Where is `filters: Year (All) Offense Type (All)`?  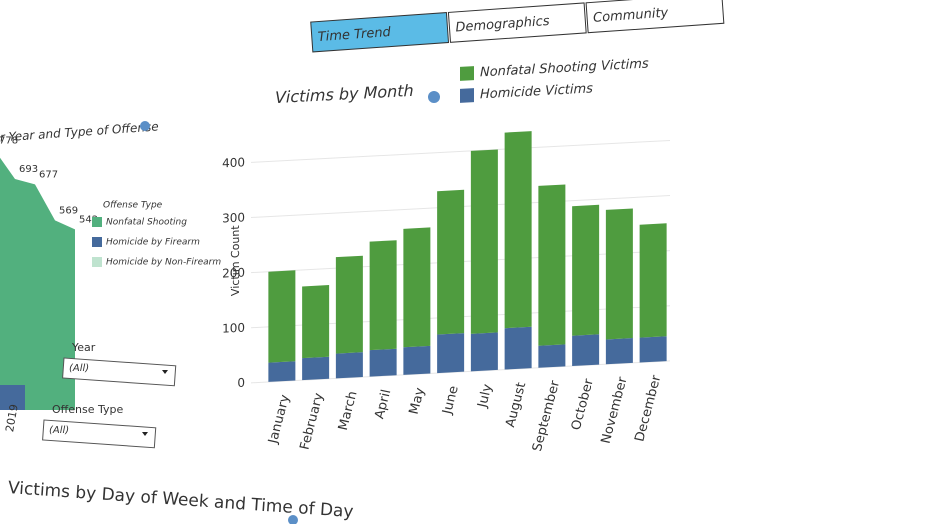
filters: Year (All) Offense Type (All) is located at coordinates (109, 395).